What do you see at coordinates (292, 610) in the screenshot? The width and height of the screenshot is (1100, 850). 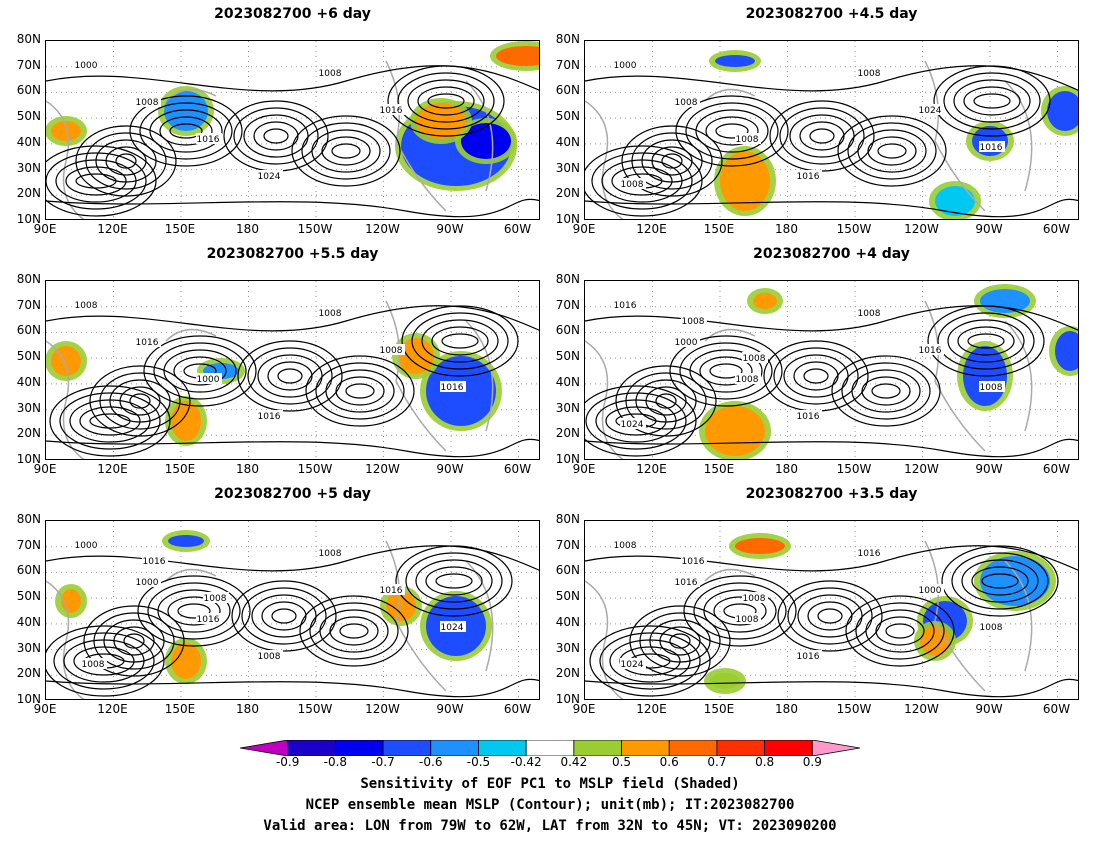 I see `map-panel: 1000 1000 1016 1008 1008 1016 1024 1008 1016 1008` at bounding box center [292, 610].